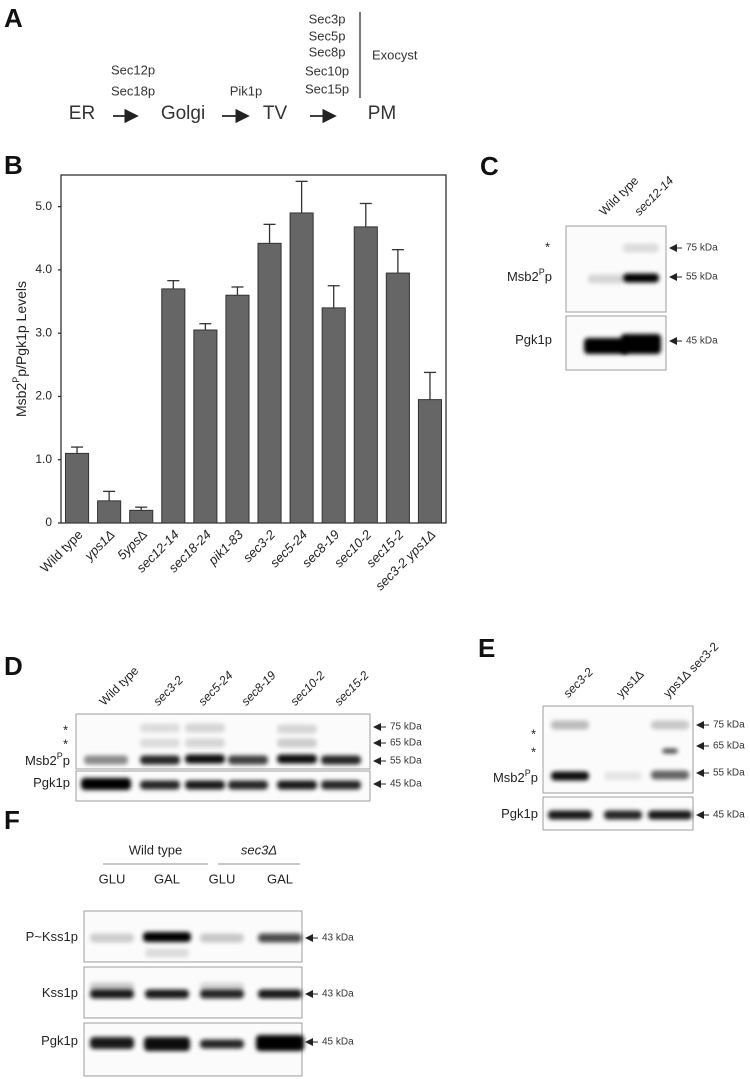 The height and width of the screenshot is (1079, 750). Describe the element at coordinates (167, 878) in the screenshot. I see `lane-label: GAL` at that location.